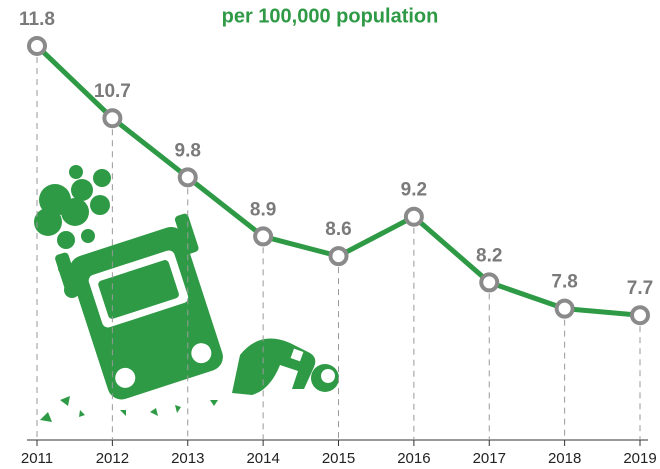 The image size is (660, 469). I want to click on x-tick-label: 2018, so click(564, 458).